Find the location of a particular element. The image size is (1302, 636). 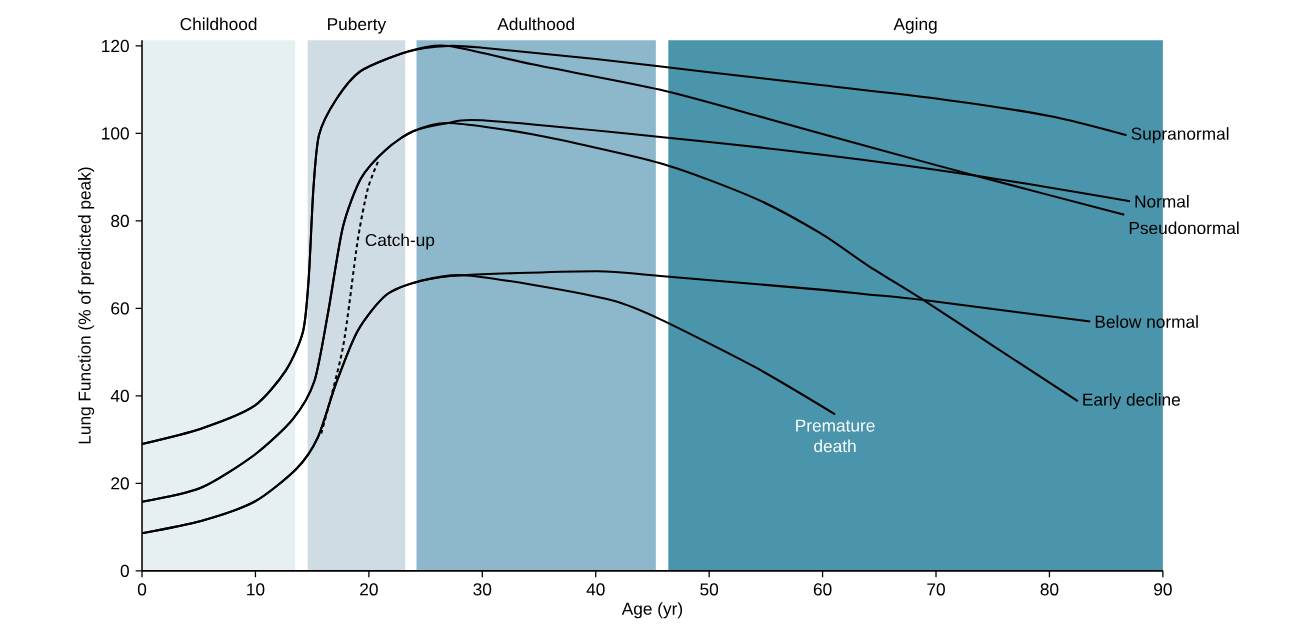

y-tick-label: 0 is located at coordinates (124, 570).